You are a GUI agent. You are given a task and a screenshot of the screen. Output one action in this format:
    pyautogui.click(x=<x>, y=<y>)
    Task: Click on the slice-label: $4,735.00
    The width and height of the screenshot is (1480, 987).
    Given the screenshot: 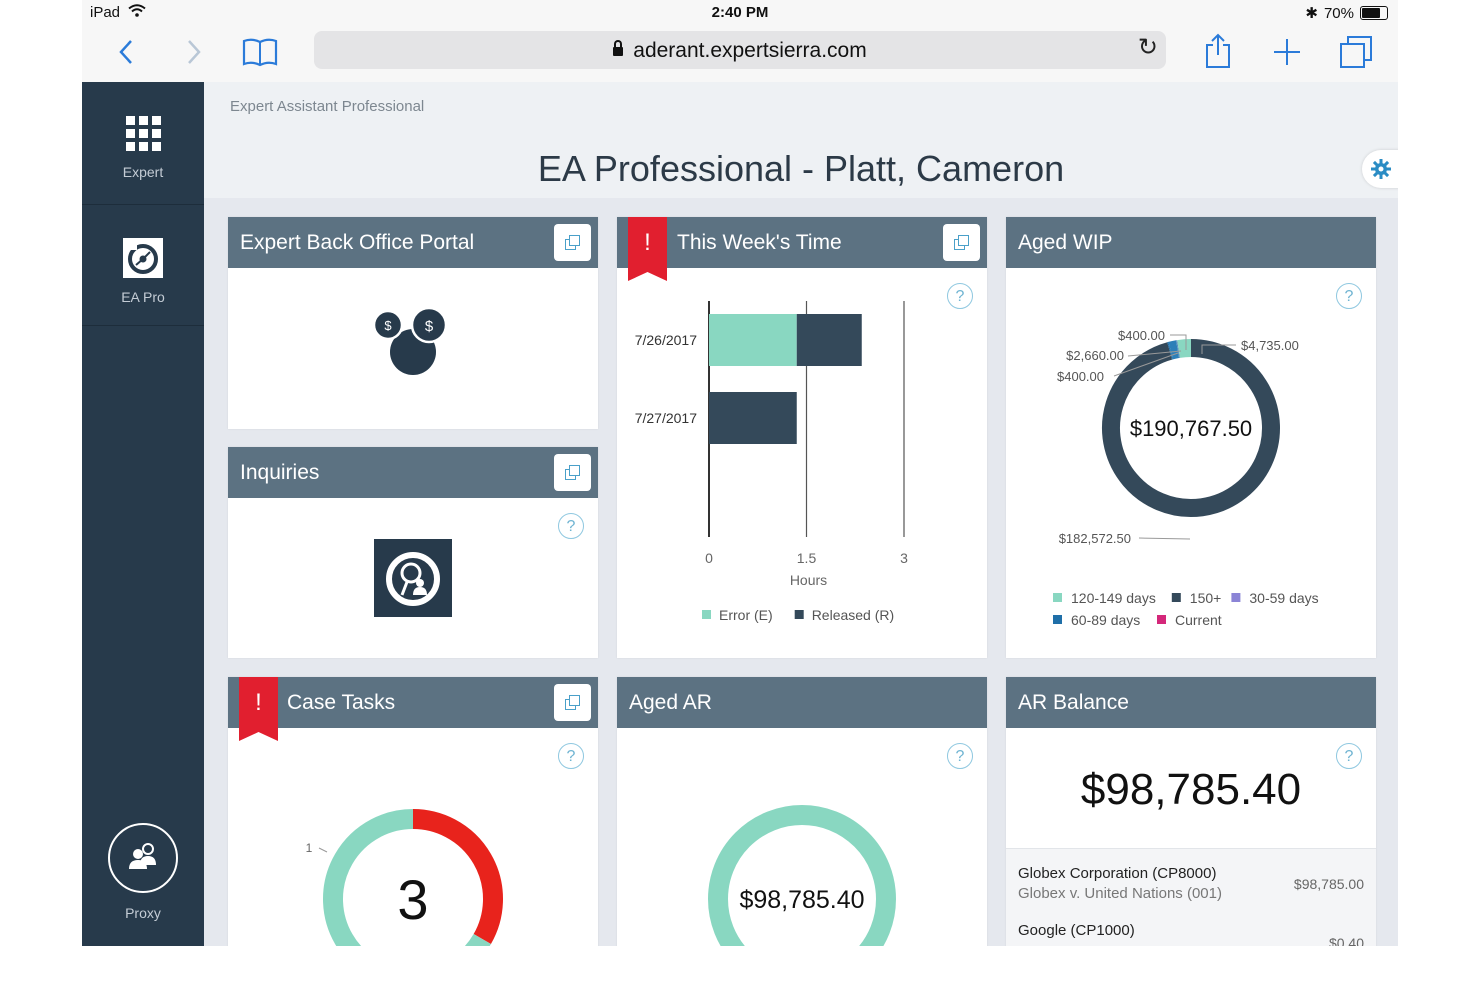 What is the action you would take?
    pyautogui.click(x=1270, y=345)
    